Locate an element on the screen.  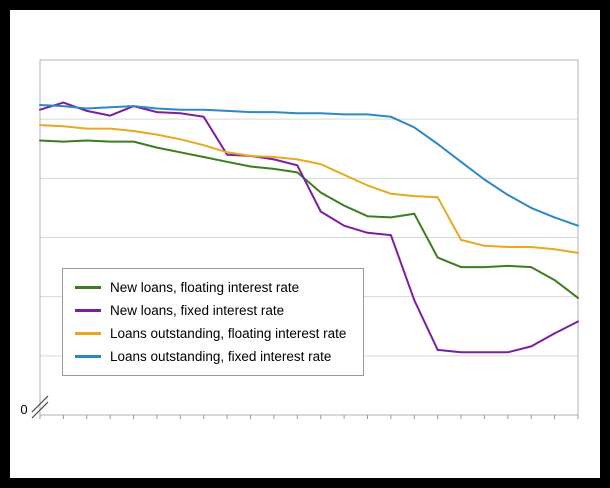
legend-item: Loans outstanding, fixed interest rate is located at coordinates (213, 356).